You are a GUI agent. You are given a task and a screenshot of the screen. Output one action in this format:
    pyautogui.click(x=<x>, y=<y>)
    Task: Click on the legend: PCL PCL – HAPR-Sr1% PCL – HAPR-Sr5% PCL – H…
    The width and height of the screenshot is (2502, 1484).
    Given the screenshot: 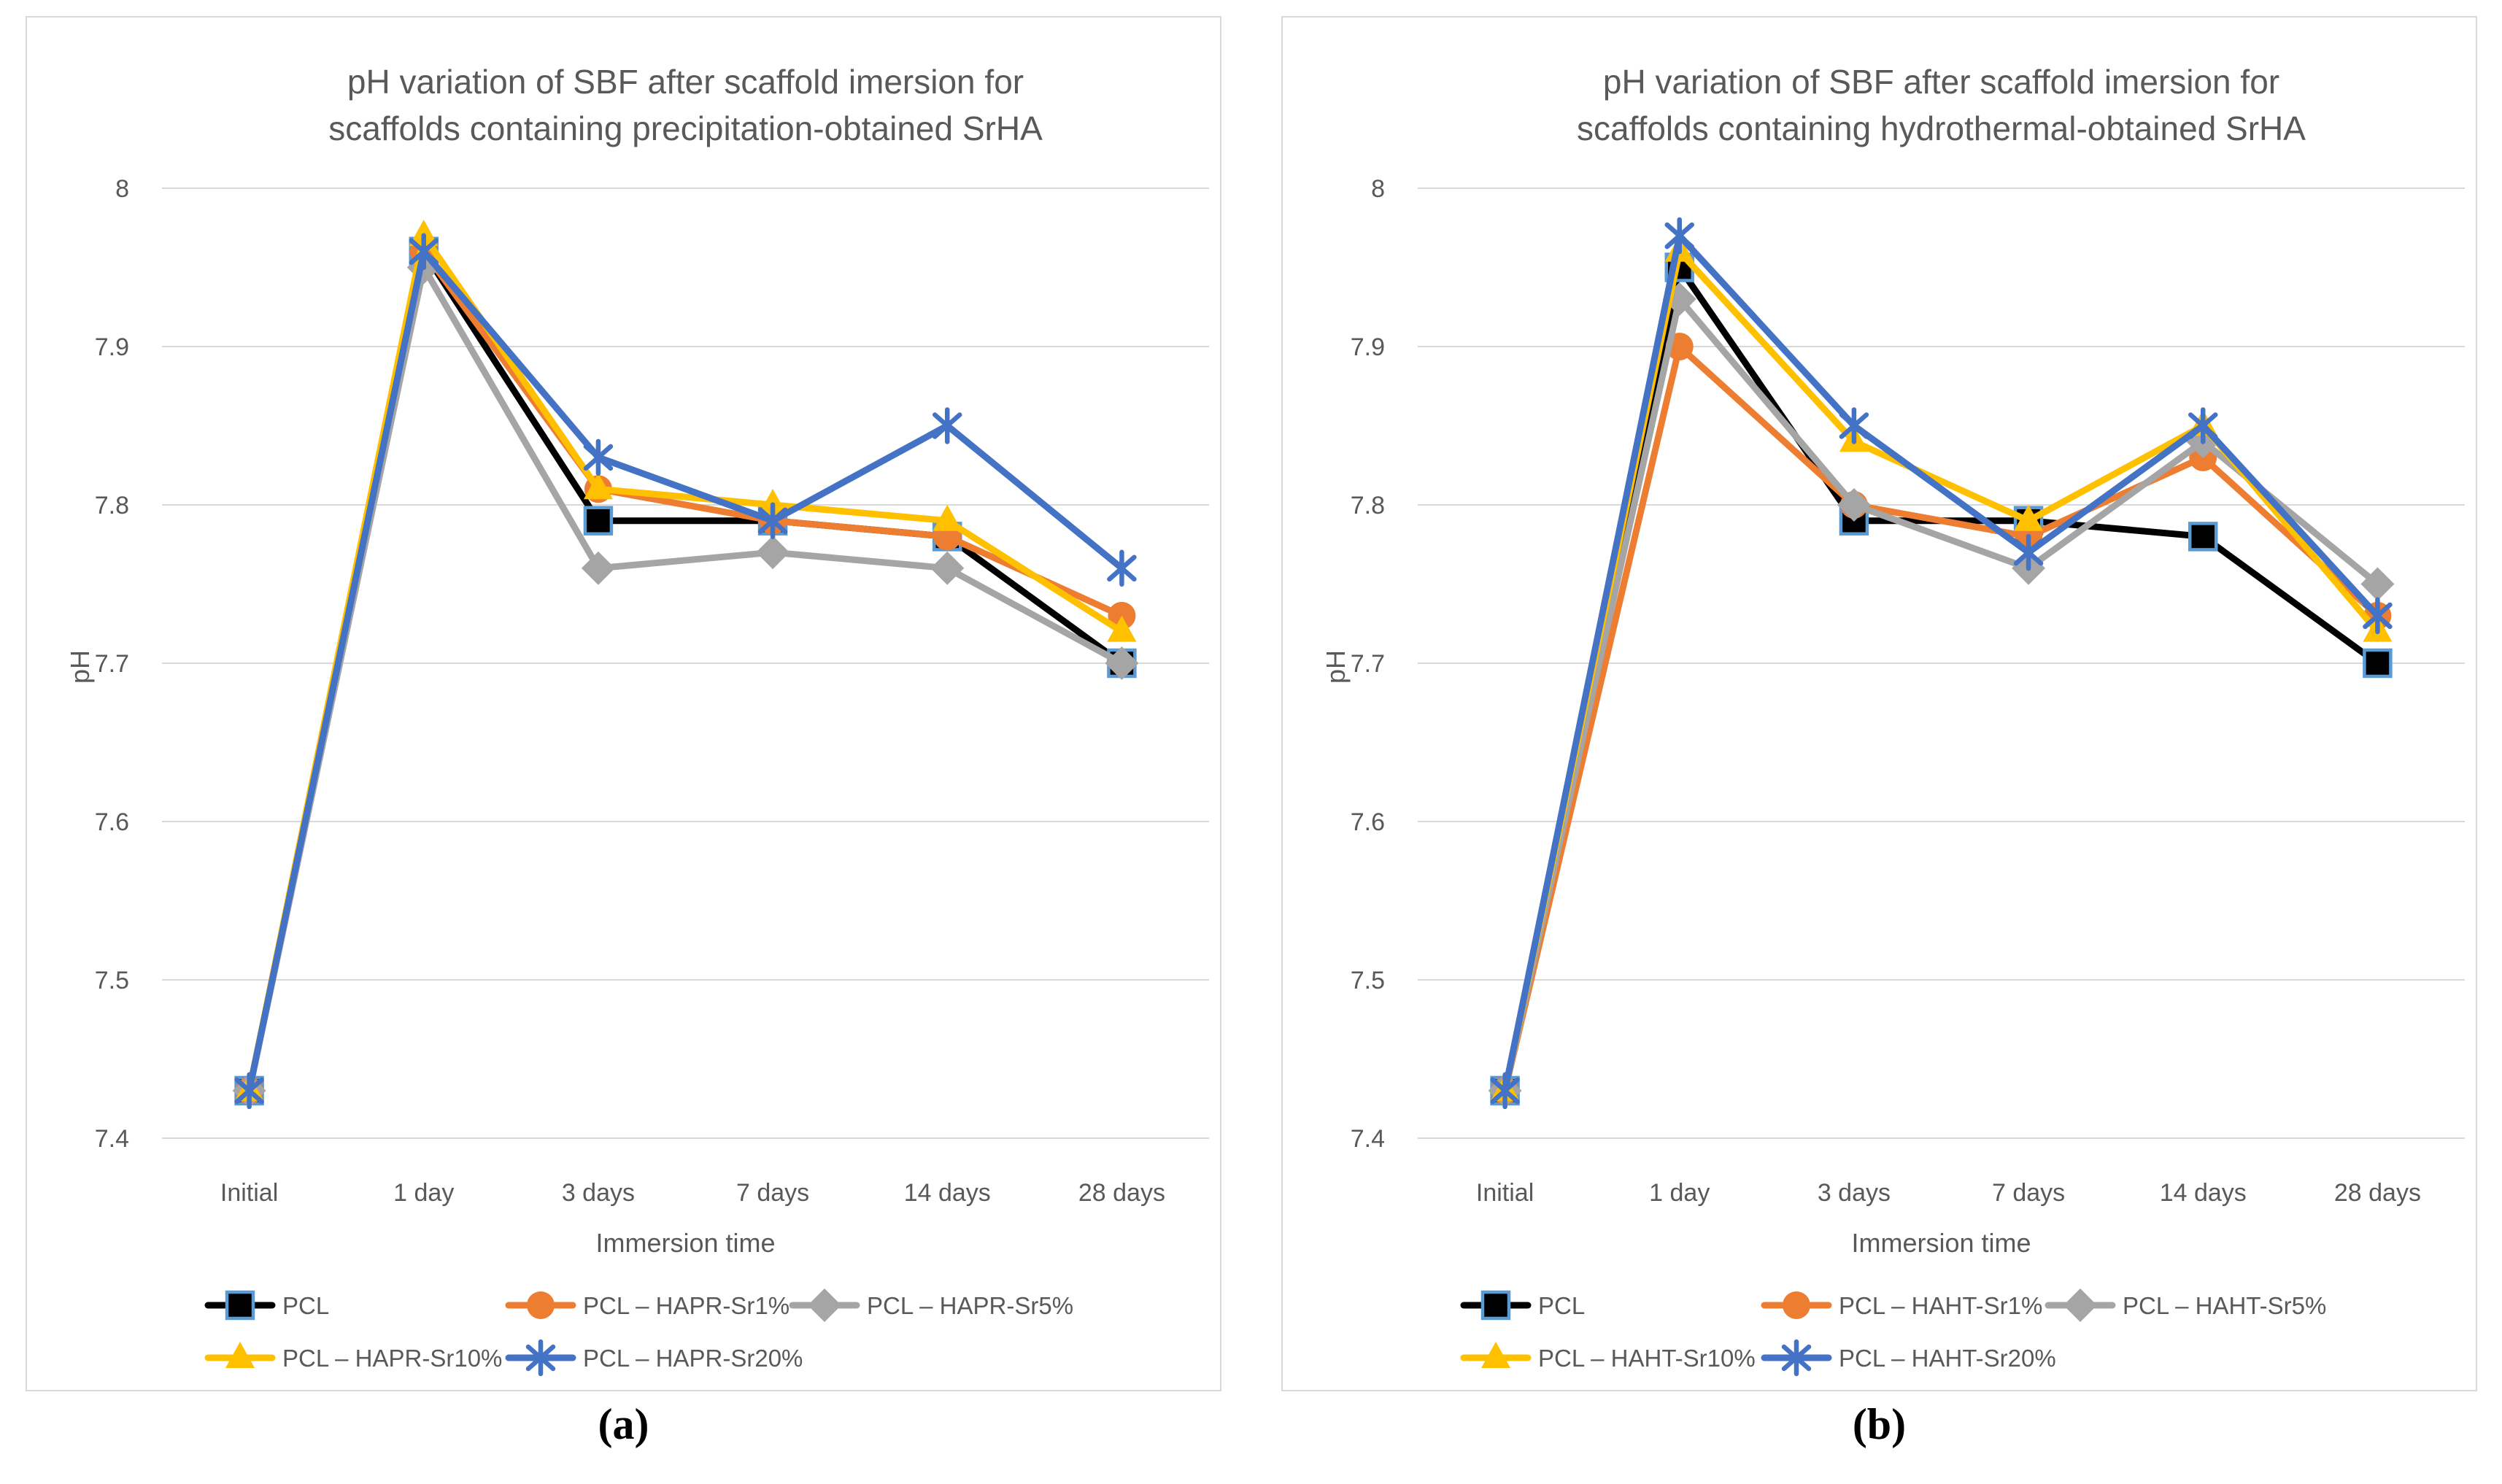 What is the action you would take?
    pyautogui.click(x=638, y=1332)
    